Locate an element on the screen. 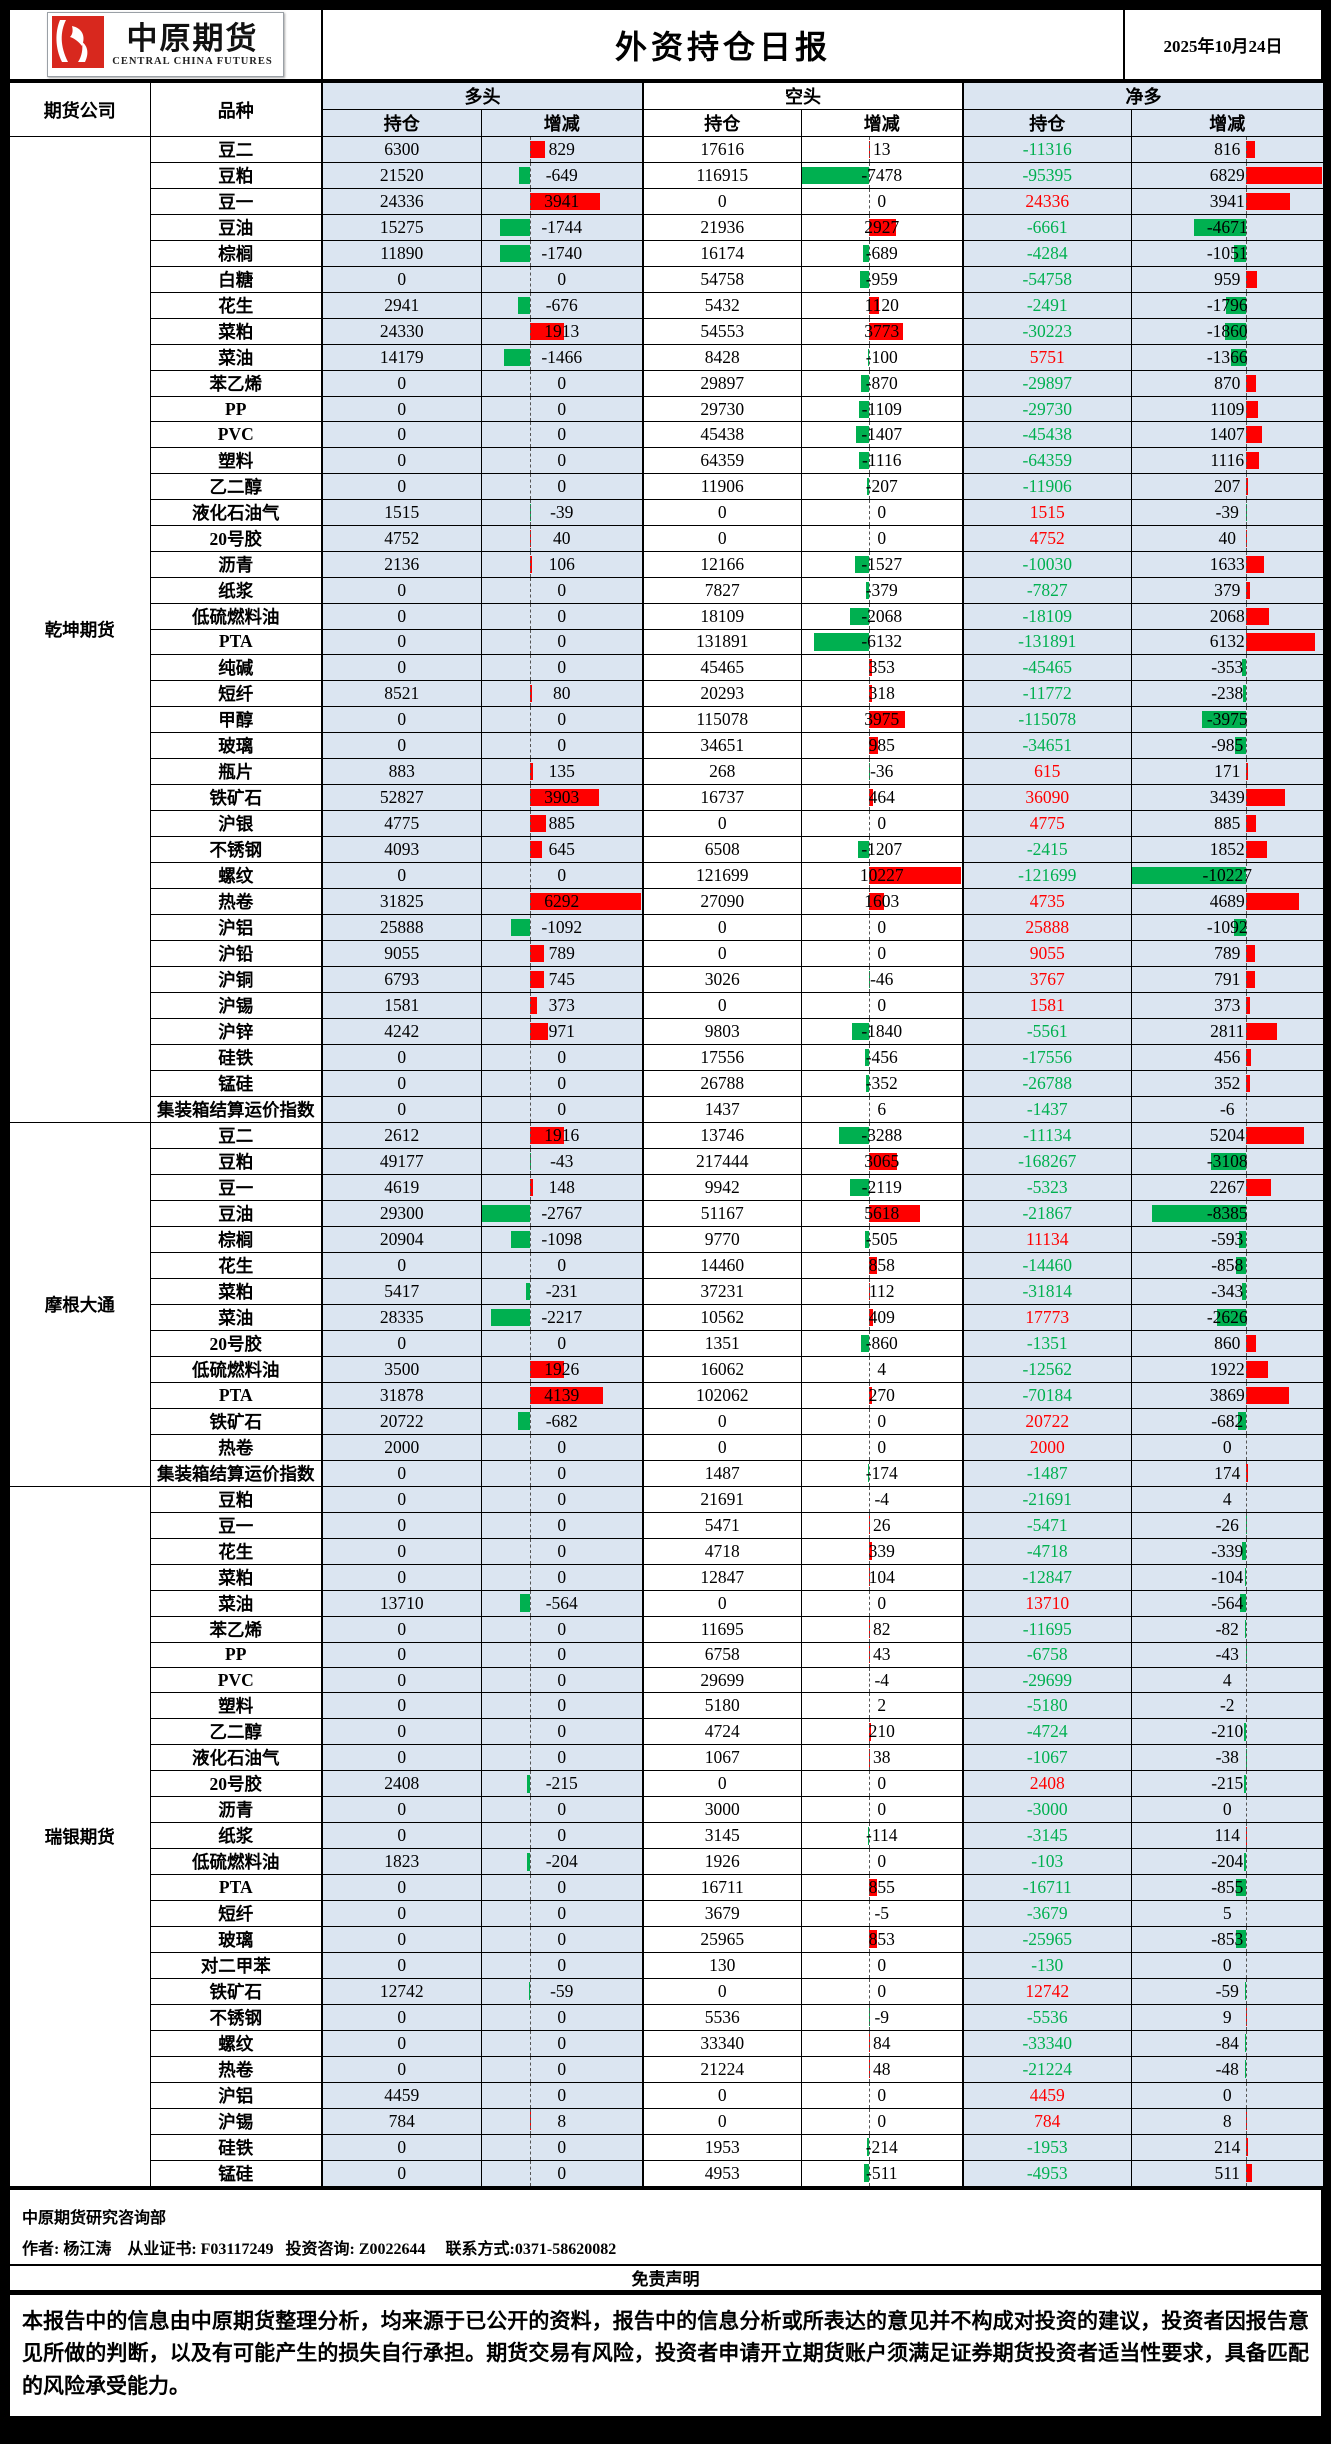 Image resolution: width=1331 pixels, height=2444 pixels. change-value: -985 is located at coordinates (1227, 745).